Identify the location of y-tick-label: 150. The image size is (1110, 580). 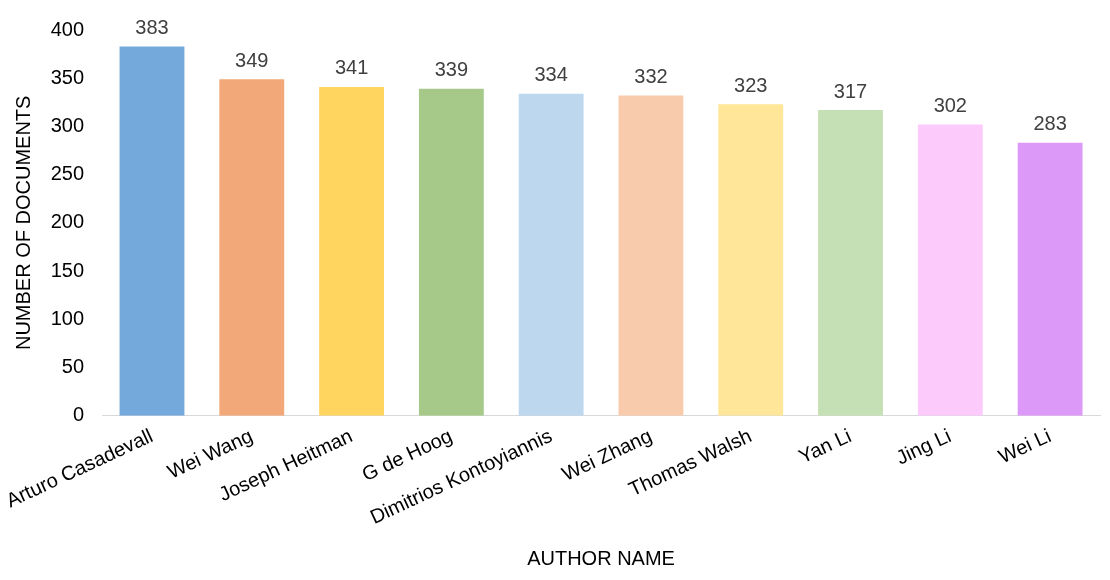
(67, 269).